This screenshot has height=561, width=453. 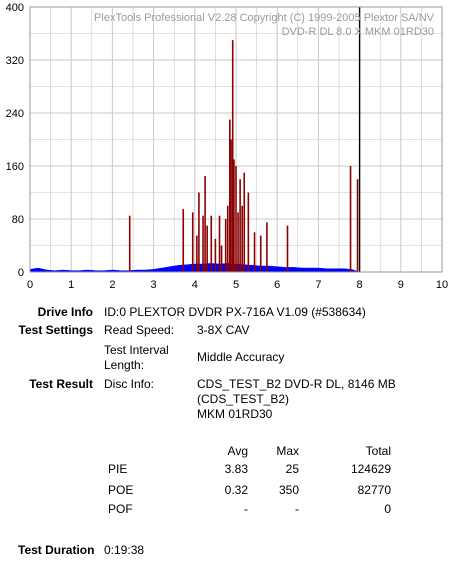 I want to click on test-settings-label: Test Settings, so click(x=55, y=330).